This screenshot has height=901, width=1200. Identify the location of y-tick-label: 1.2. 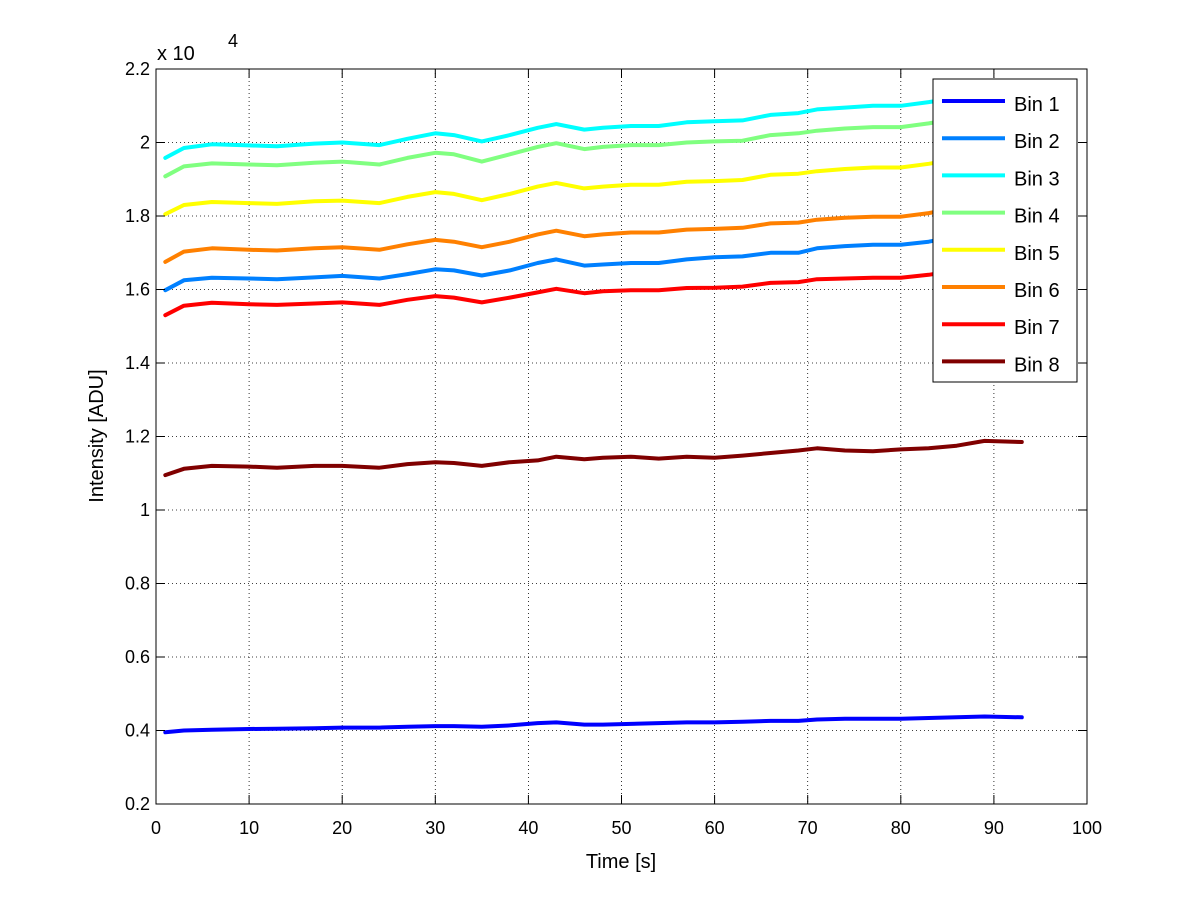
(137, 437).